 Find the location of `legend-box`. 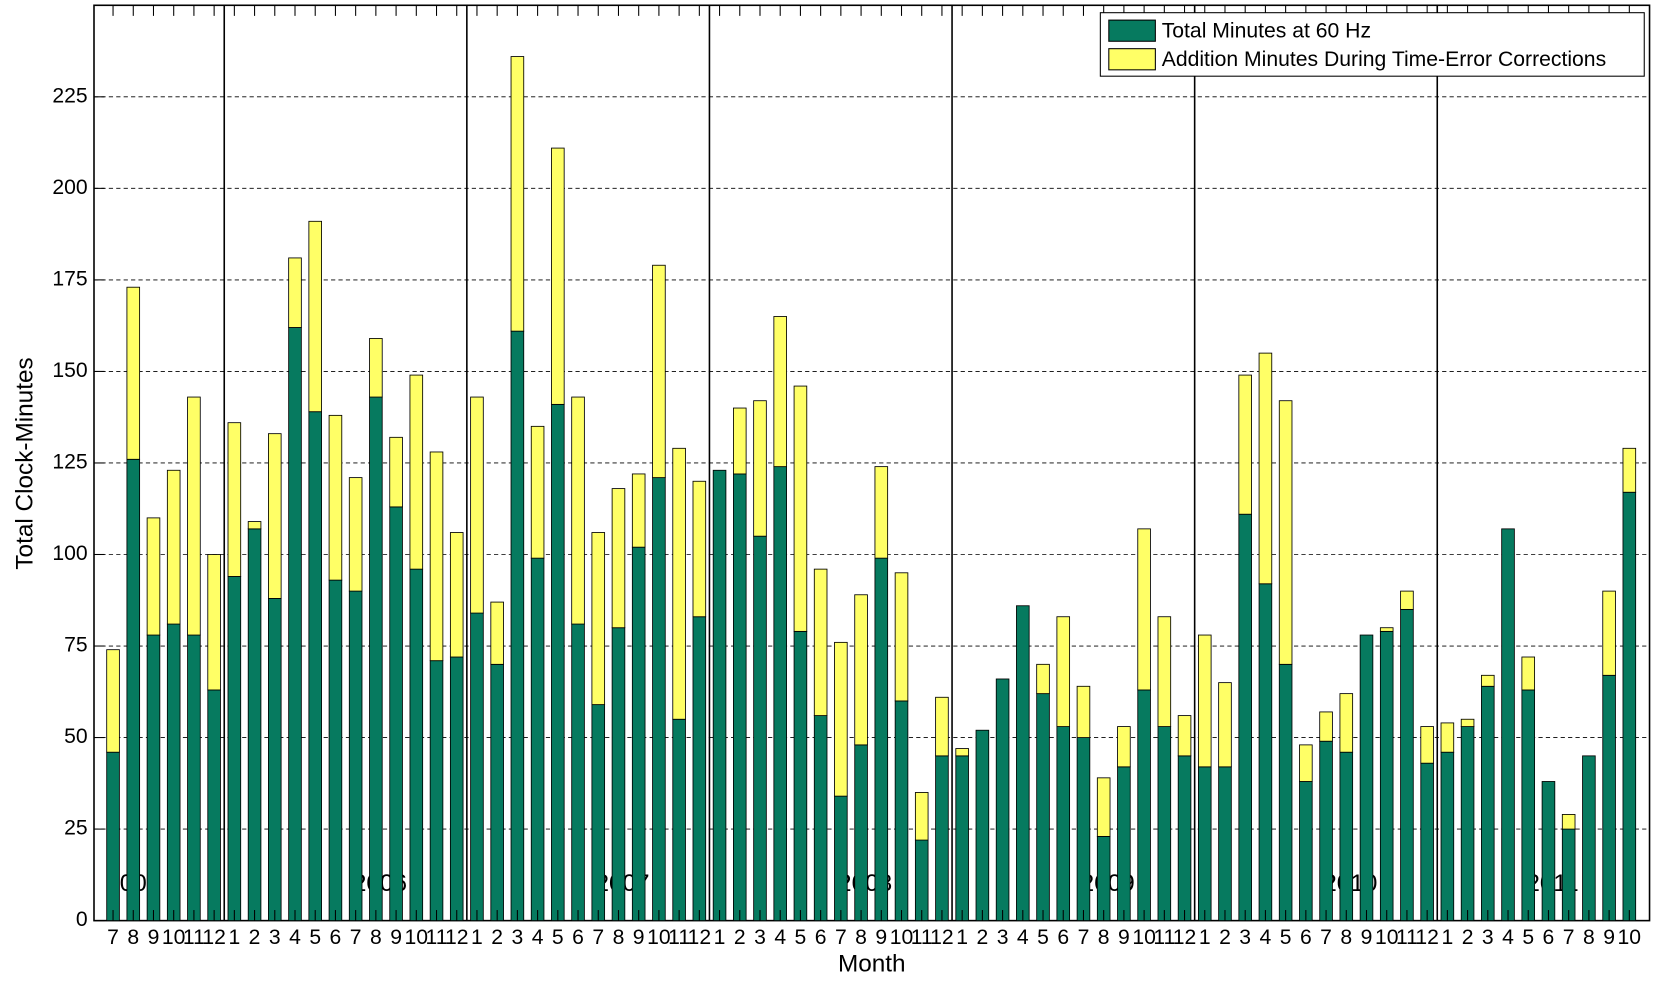

legend-box is located at coordinates (1372, 44).